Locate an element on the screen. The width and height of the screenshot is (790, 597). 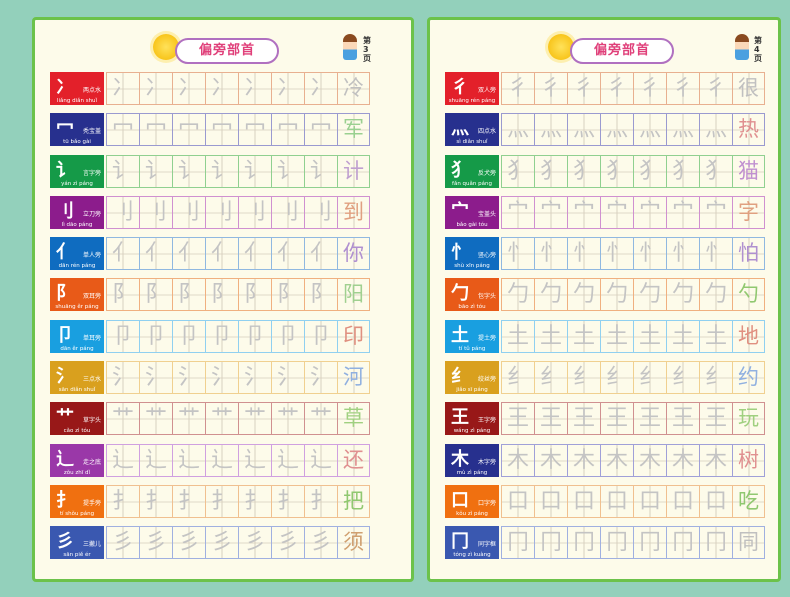
trace-cell: 灬 is located at coordinates (649, 130).